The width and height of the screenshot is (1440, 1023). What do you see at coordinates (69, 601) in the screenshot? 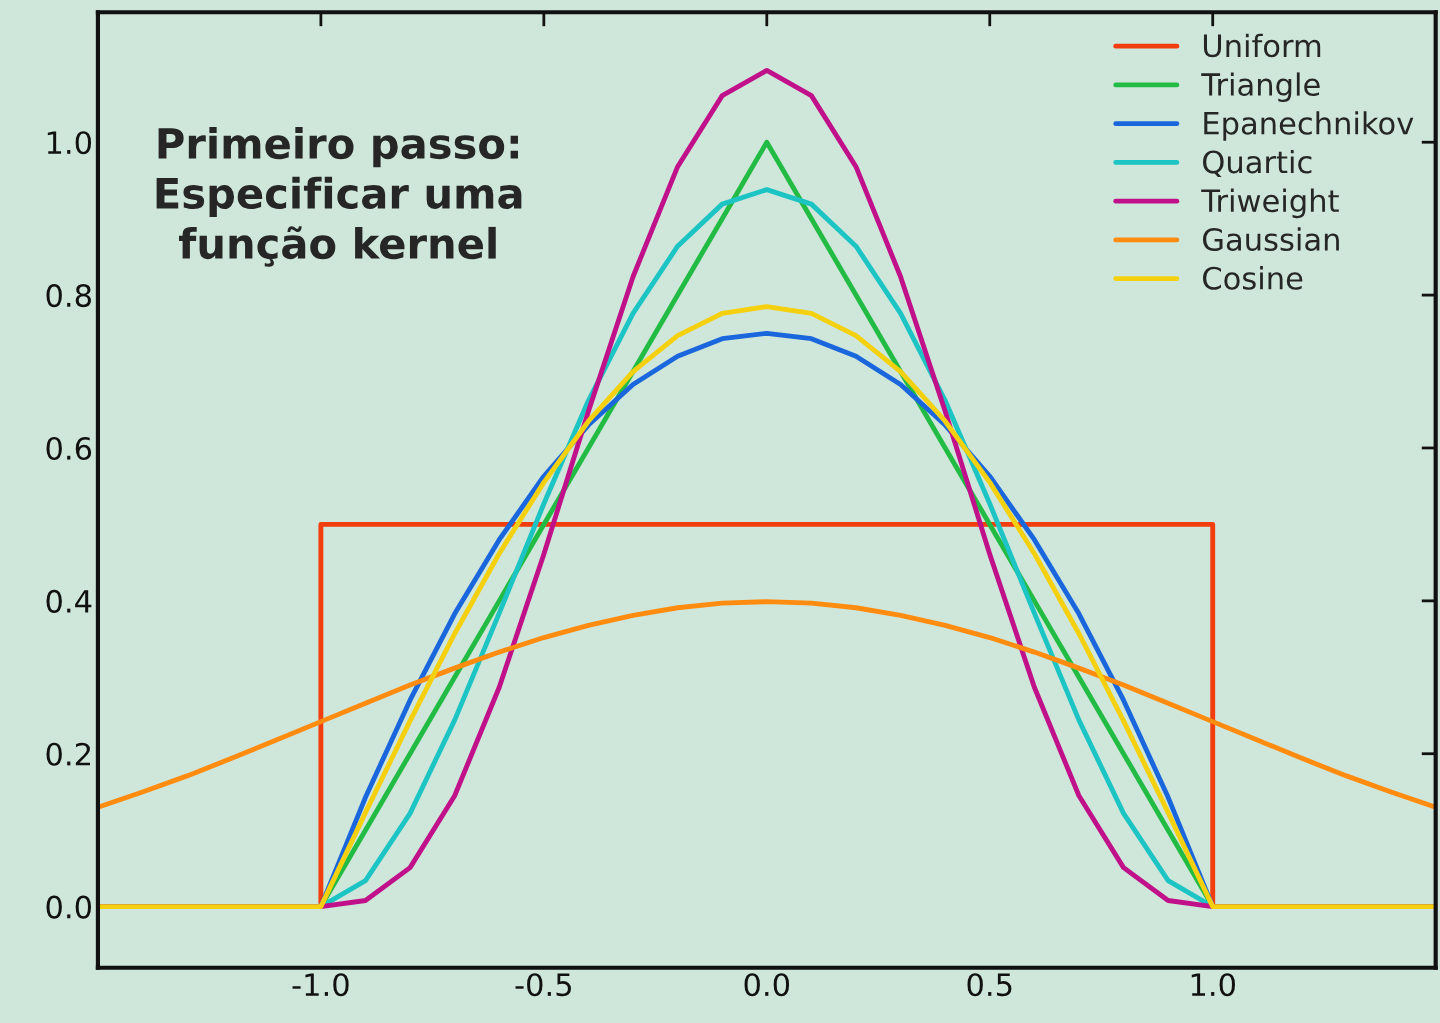
I see `y-tick-label: 0.4` at bounding box center [69, 601].